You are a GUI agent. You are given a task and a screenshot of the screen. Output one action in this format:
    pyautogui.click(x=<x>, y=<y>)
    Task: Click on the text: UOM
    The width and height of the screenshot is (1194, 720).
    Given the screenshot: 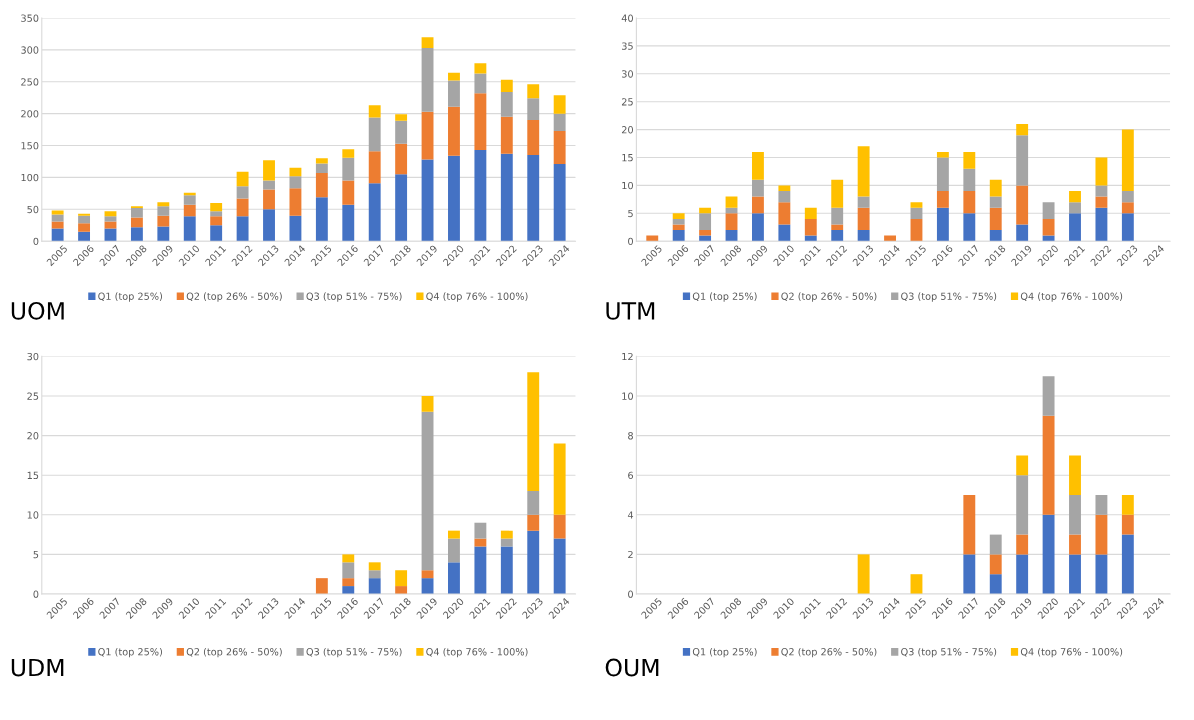 What is the action you would take?
    pyautogui.click(x=37, y=310)
    